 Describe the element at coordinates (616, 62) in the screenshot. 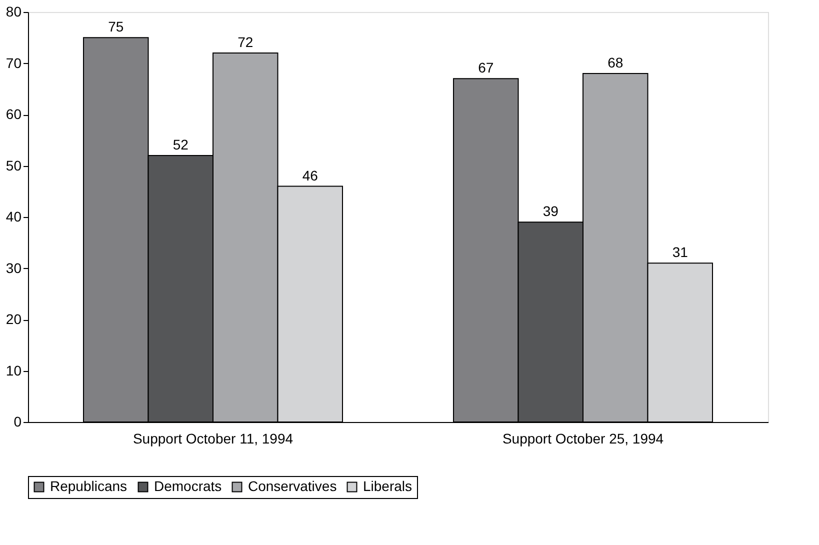

I see `data-label: 68` at that location.